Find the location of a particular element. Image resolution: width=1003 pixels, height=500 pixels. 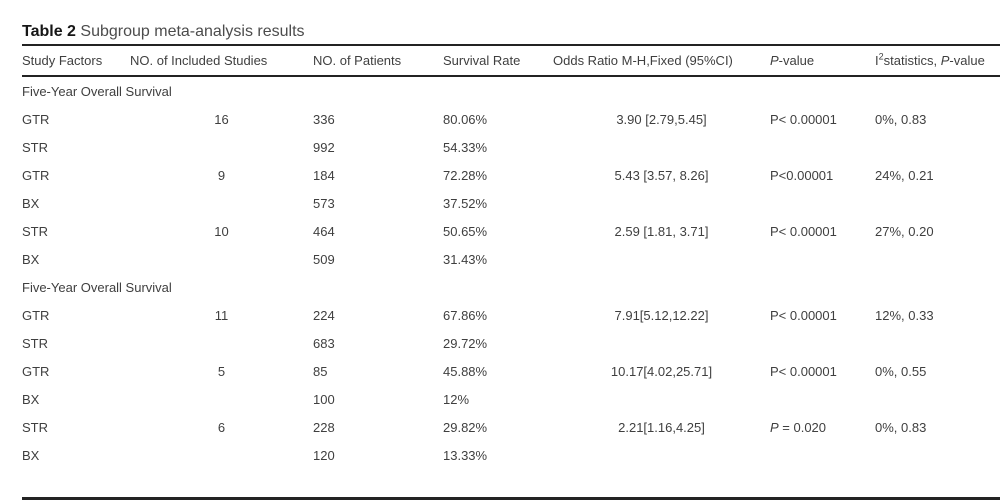

cell-survival-rate: 12% is located at coordinates (456, 399).